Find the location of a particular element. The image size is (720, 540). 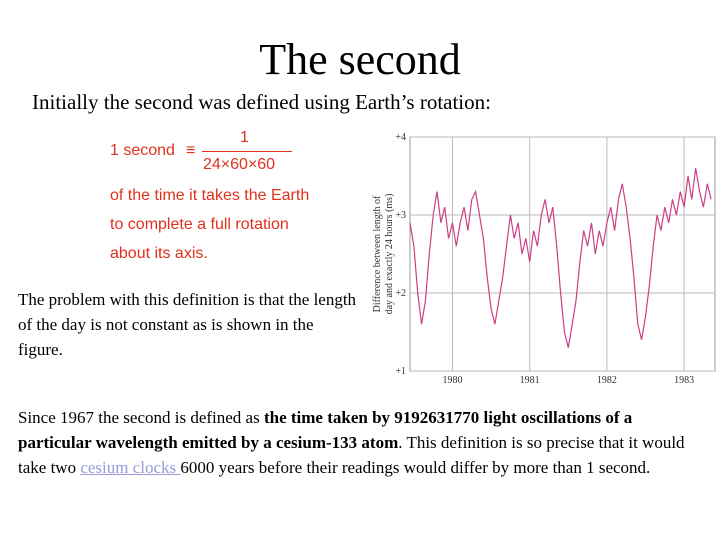

formula-line: to complete a full rotation is located at coordinates (199, 224).